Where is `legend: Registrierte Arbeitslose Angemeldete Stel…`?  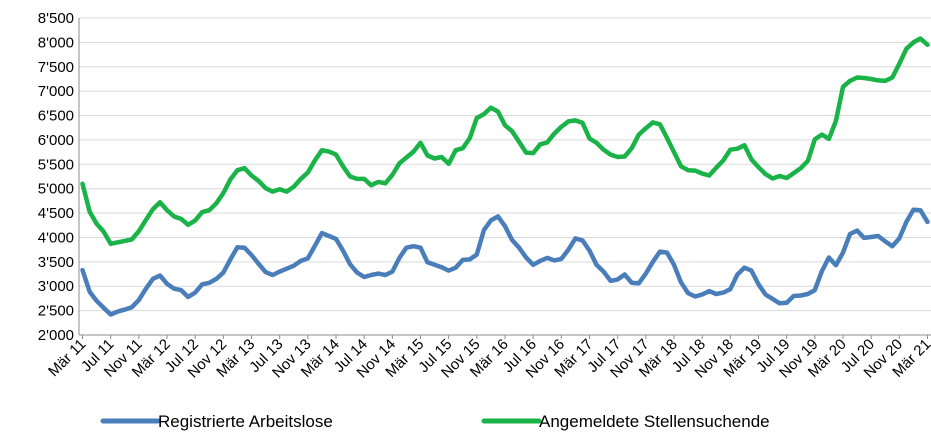
legend: Registrierte Arbeitslose Angemeldete Stel… is located at coordinates (435, 421).